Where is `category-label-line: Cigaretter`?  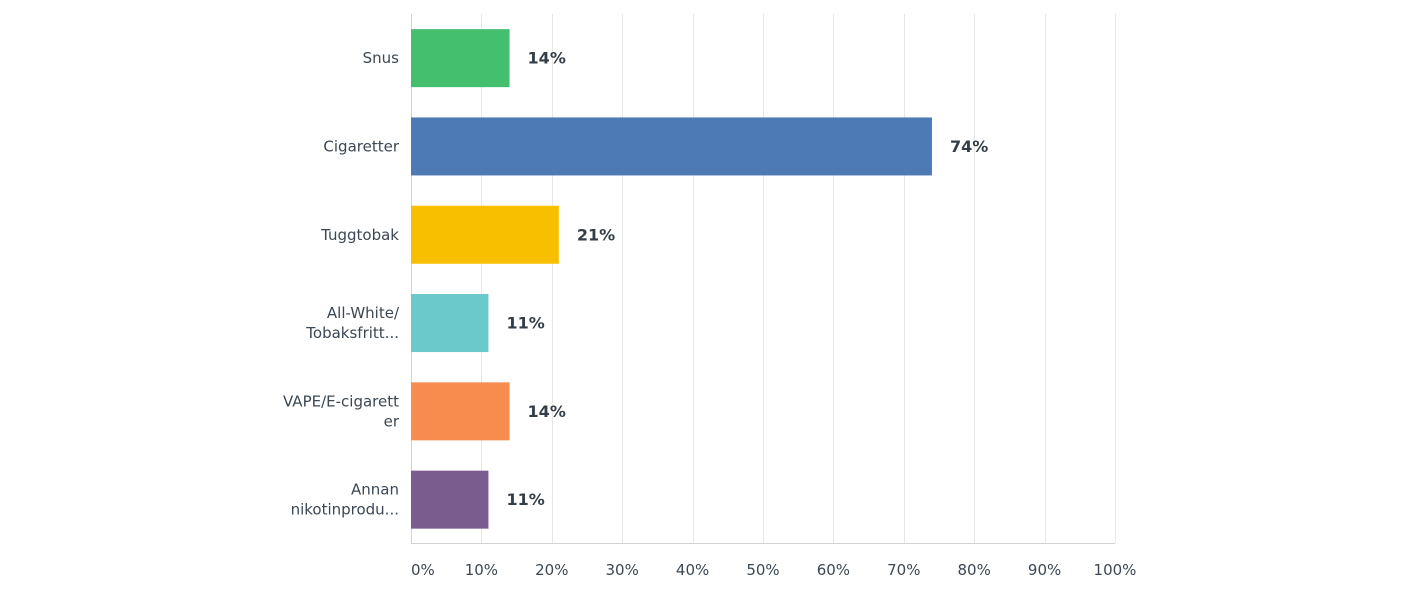 category-label-line: Cigaretter is located at coordinates (361, 146).